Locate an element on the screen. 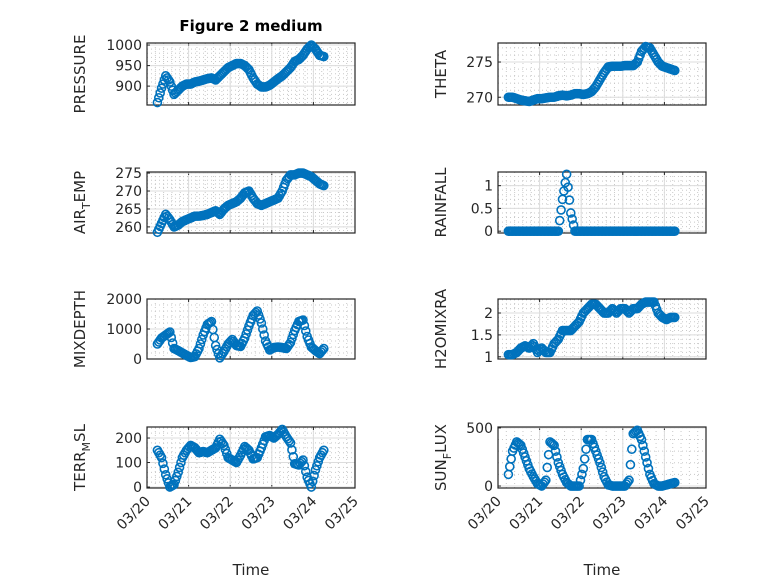  y-axis-label: RAINFALL is located at coordinates (441, 202).